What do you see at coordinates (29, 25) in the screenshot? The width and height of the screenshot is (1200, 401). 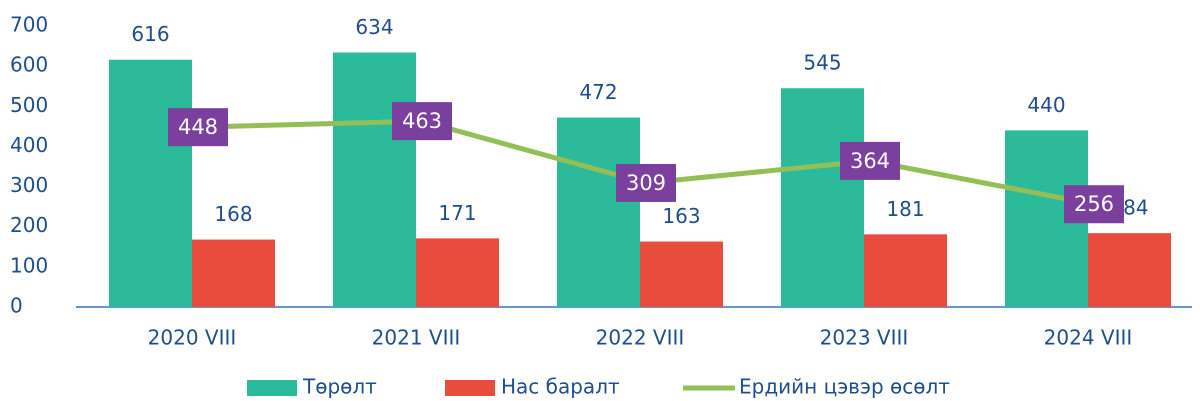 I see `y-tick-label: 700` at bounding box center [29, 25].